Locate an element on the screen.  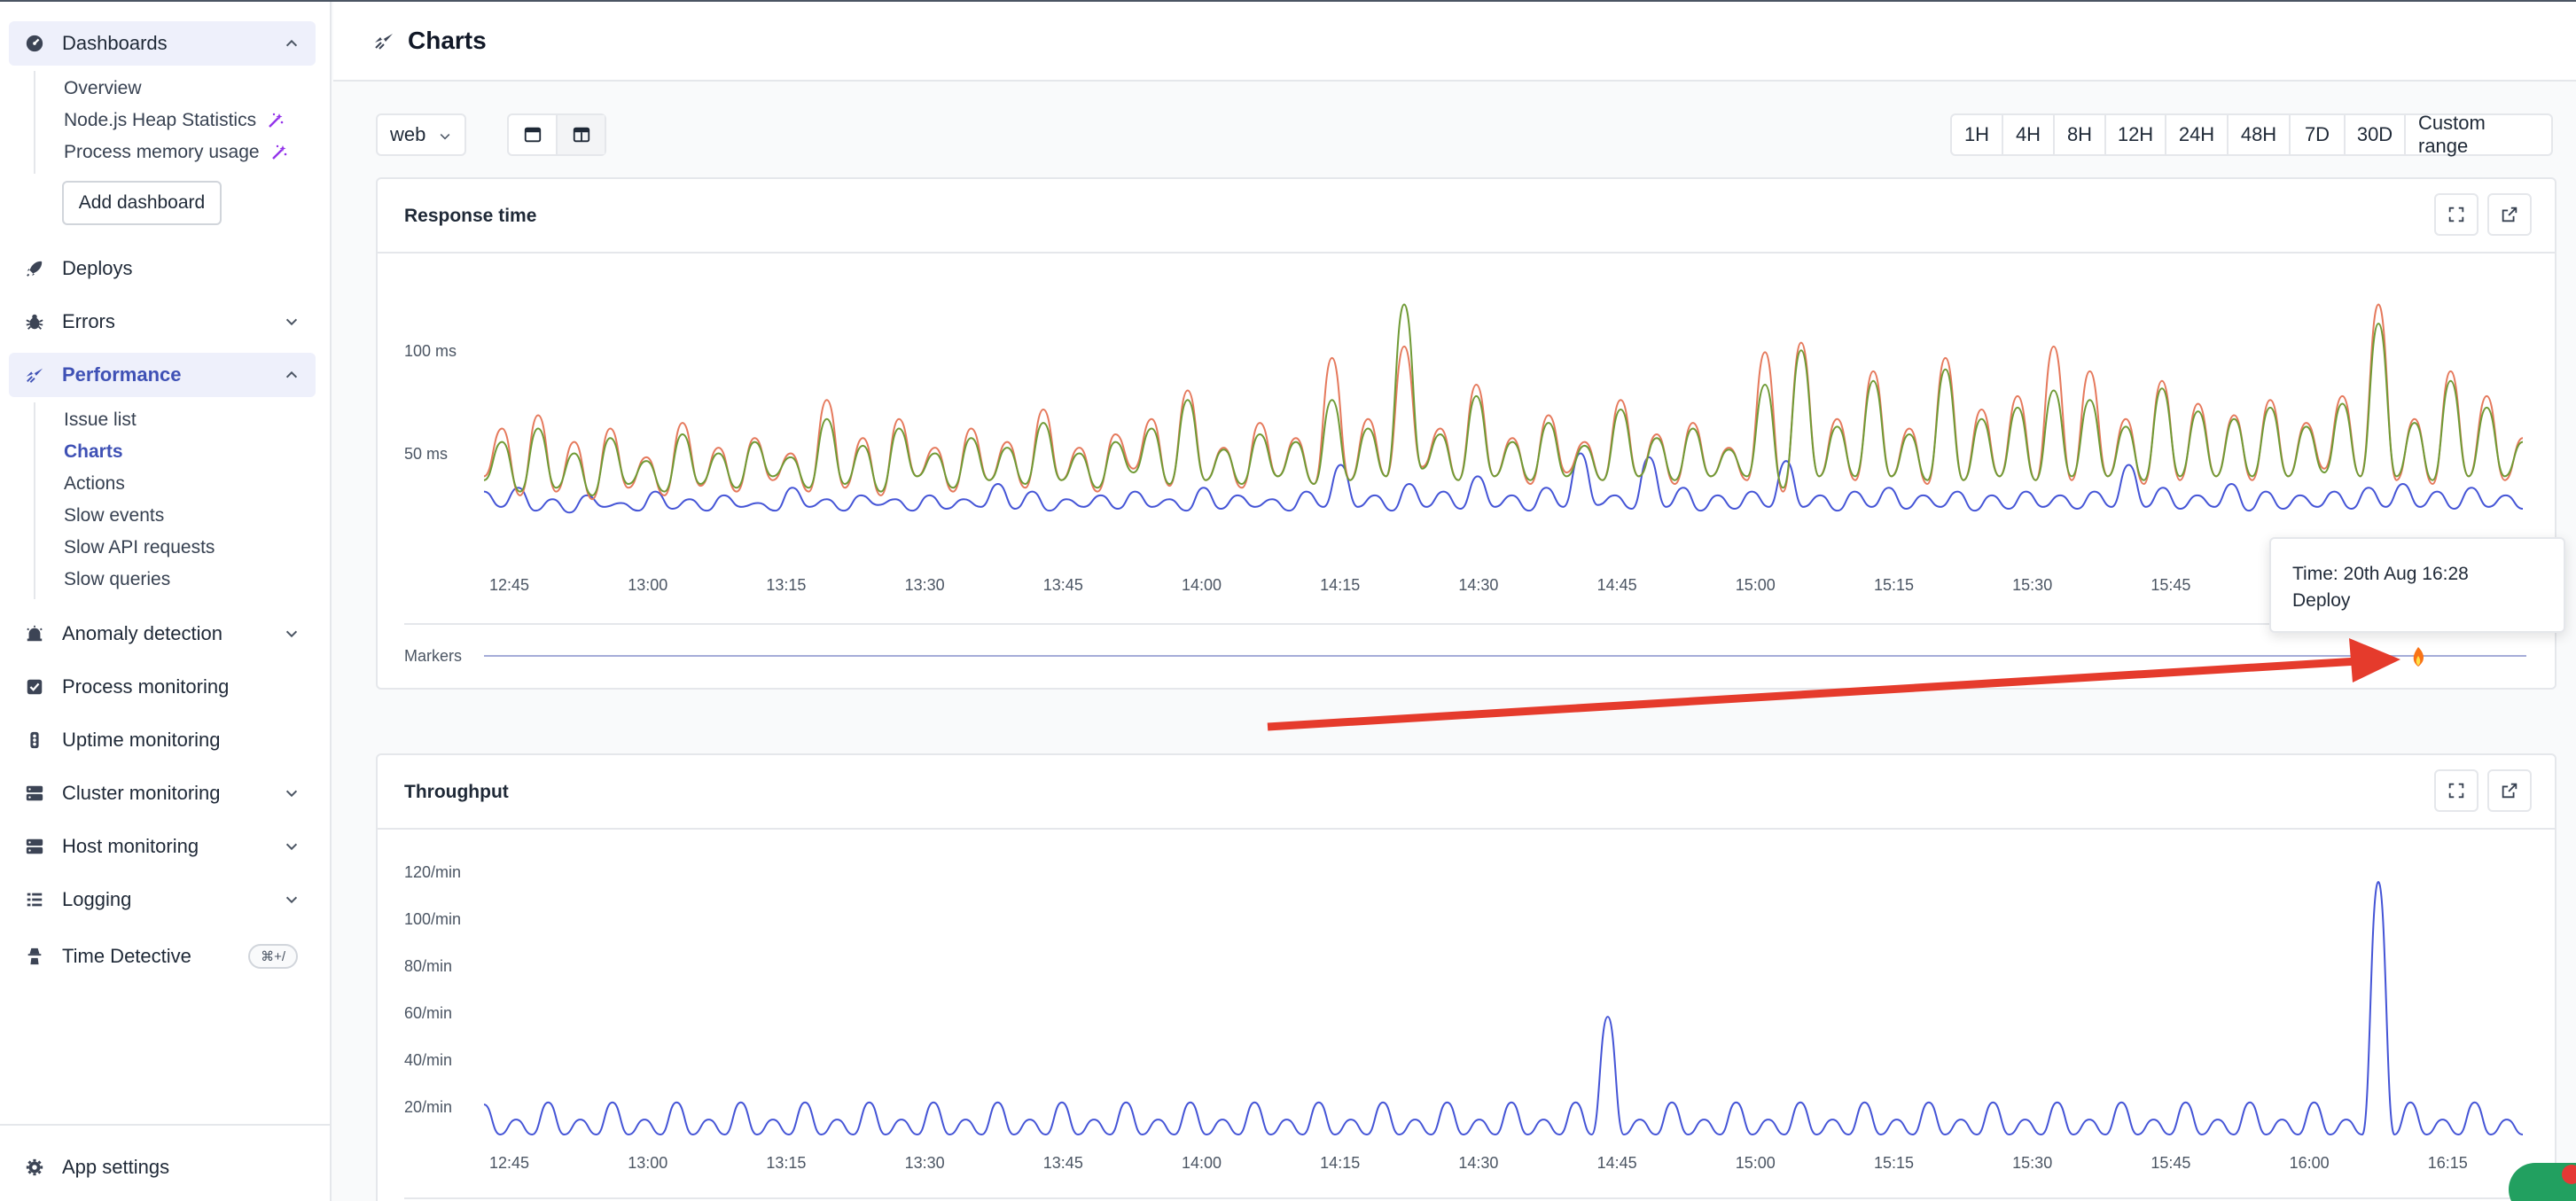
y-tick-label: 120/min is located at coordinates (432, 872).